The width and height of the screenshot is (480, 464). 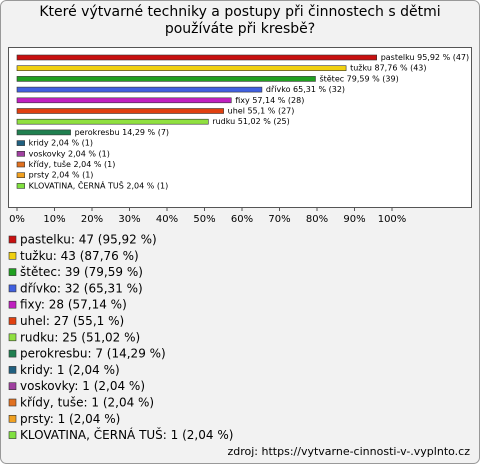 What do you see at coordinates (305, 89) in the screenshot?
I see `value-label: dřívko 65,31 % (32)` at bounding box center [305, 89].